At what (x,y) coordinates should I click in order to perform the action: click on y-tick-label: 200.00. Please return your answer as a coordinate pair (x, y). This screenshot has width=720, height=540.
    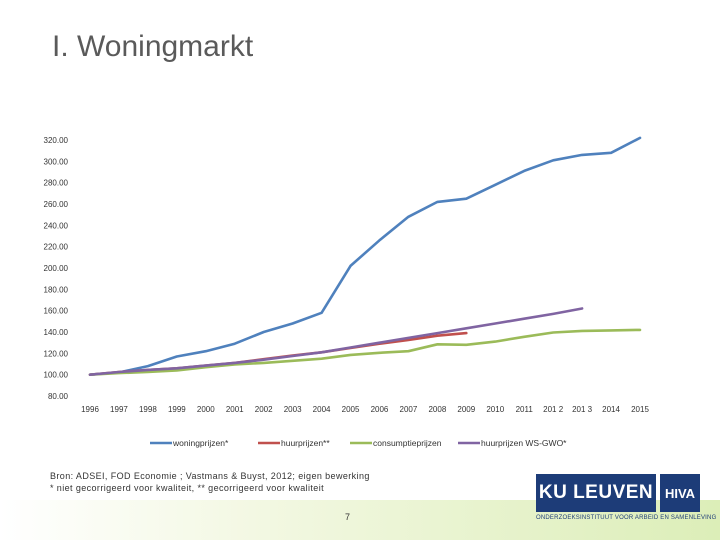
    Looking at the image, I should click on (56, 268).